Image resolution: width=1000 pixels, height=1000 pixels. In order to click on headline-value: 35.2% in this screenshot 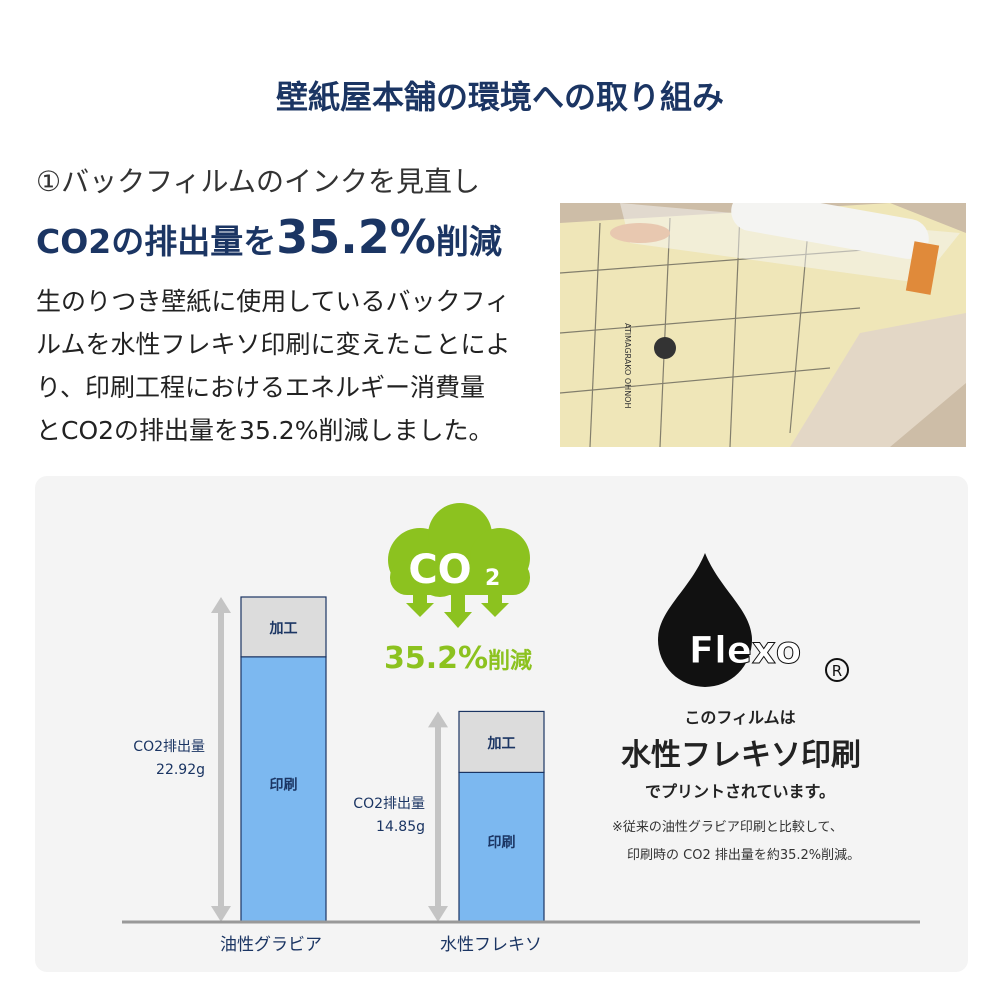, I will do `click(356, 237)`.